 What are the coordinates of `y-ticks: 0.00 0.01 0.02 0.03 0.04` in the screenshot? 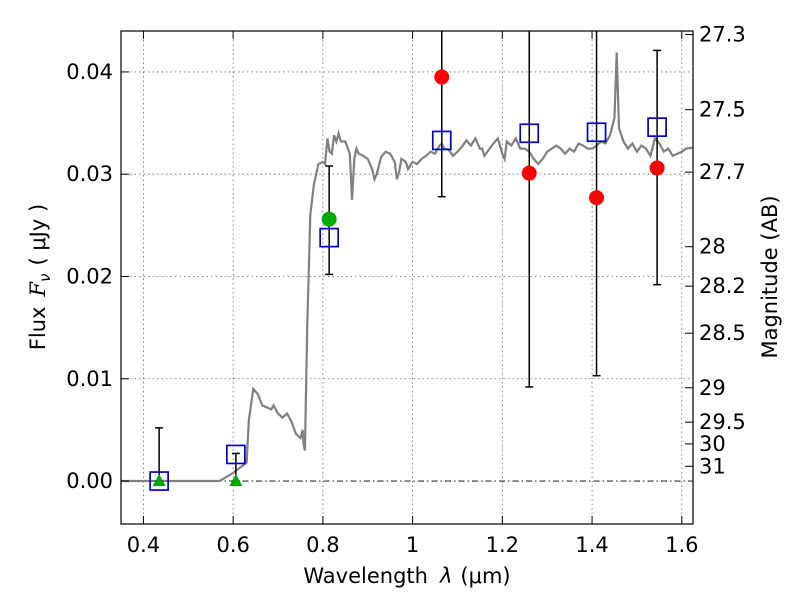 It's located at (97, 276).